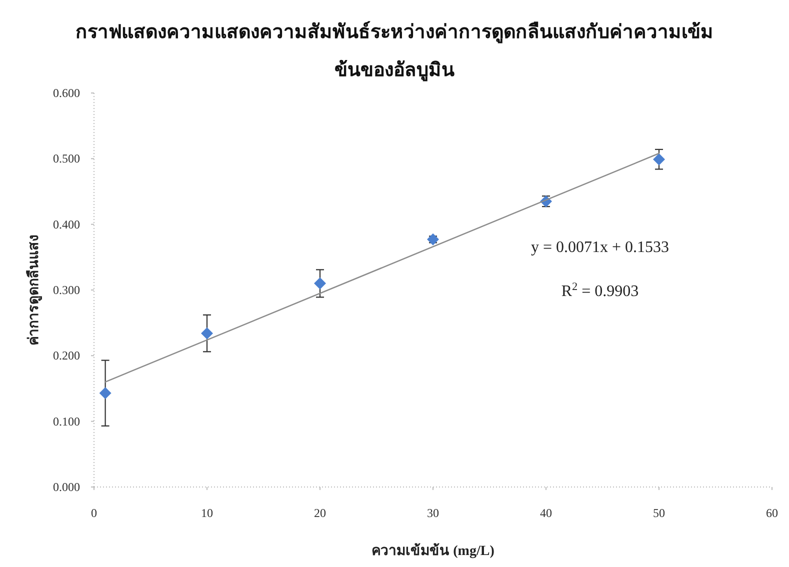 The width and height of the screenshot is (789, 567). What do you see at coordinates (659, 513) in the screenshot?
I see `x-tick-label: 50` at bounding box center [659, 513].